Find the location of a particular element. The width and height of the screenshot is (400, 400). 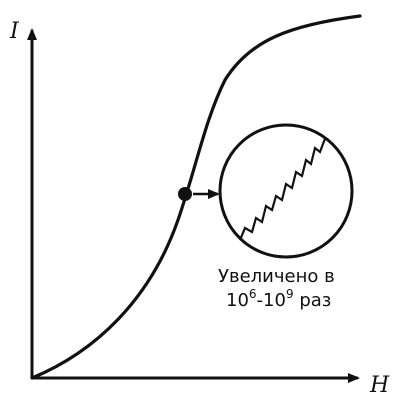

caption-tail: раз is located at coordinates (313, 300).